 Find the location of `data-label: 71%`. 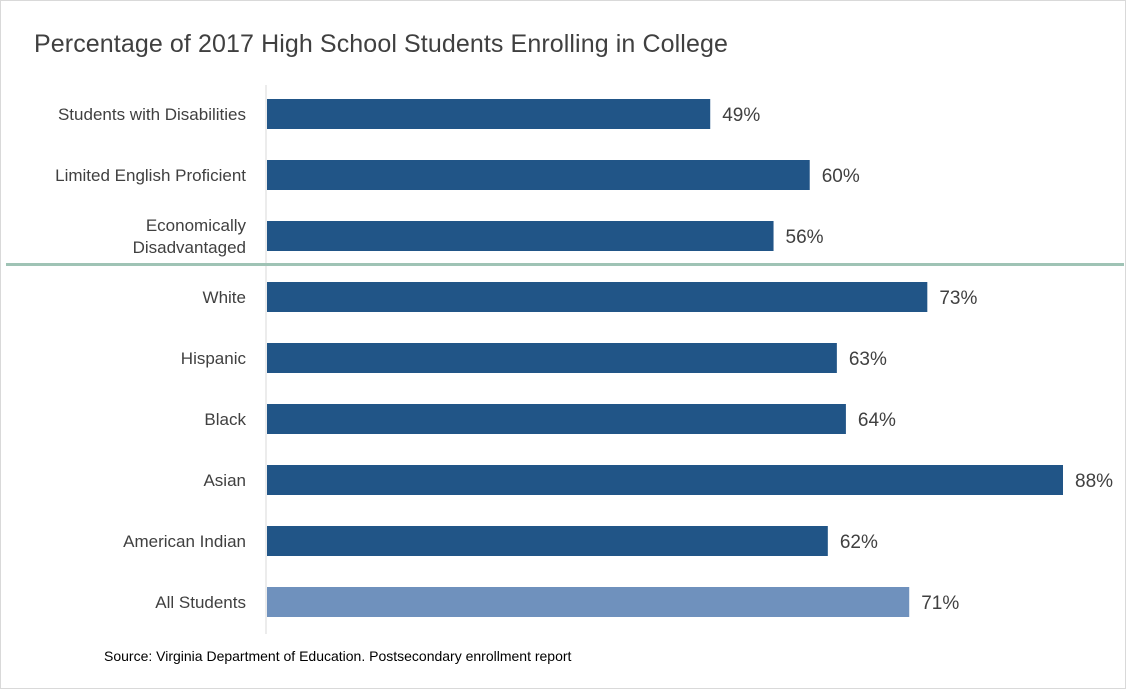

data-label: 71% is located at coordinates (940, 603).